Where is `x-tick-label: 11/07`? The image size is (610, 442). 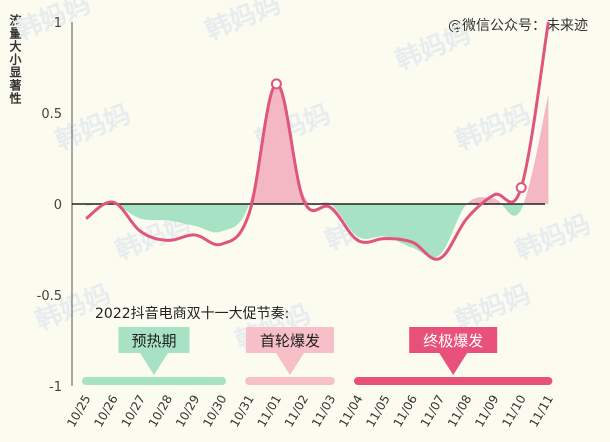
x-tick-label: 11/07 is located at coordinates (432, 411).